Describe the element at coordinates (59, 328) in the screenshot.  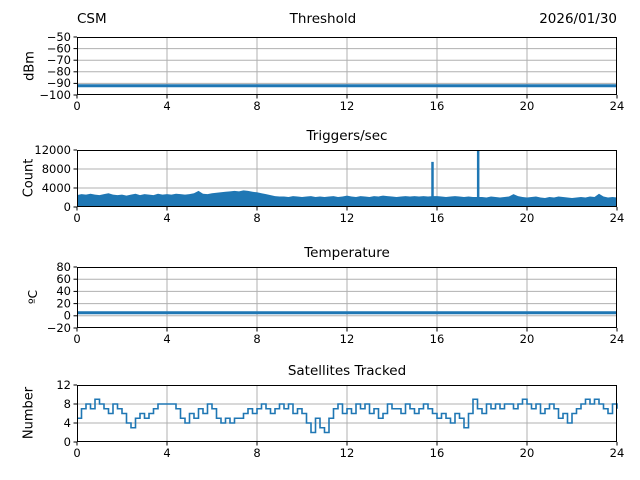
I see `svg-text: −20` at that location.